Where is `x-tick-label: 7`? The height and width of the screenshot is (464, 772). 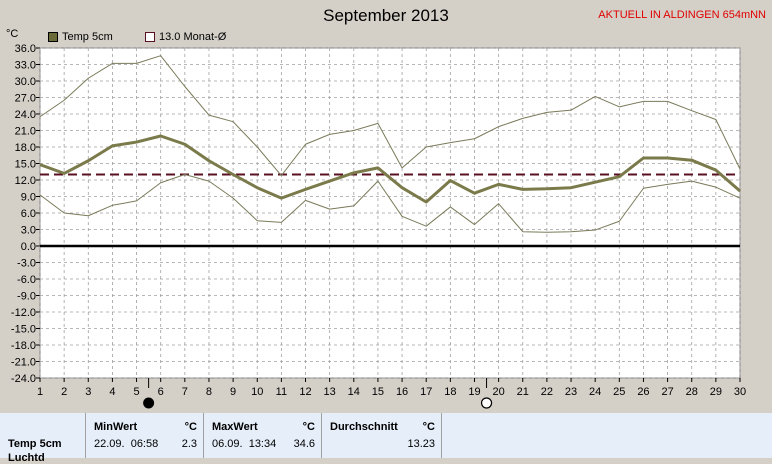 x-tick-label: 7 is located at coordinates (185, 392).